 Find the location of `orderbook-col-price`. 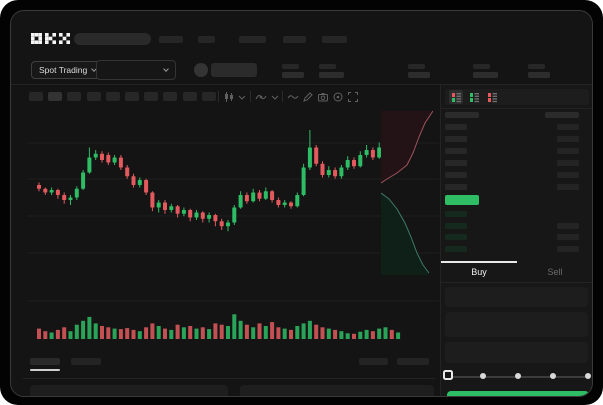

orderbook-col-price is located at coordinates (462, 115).